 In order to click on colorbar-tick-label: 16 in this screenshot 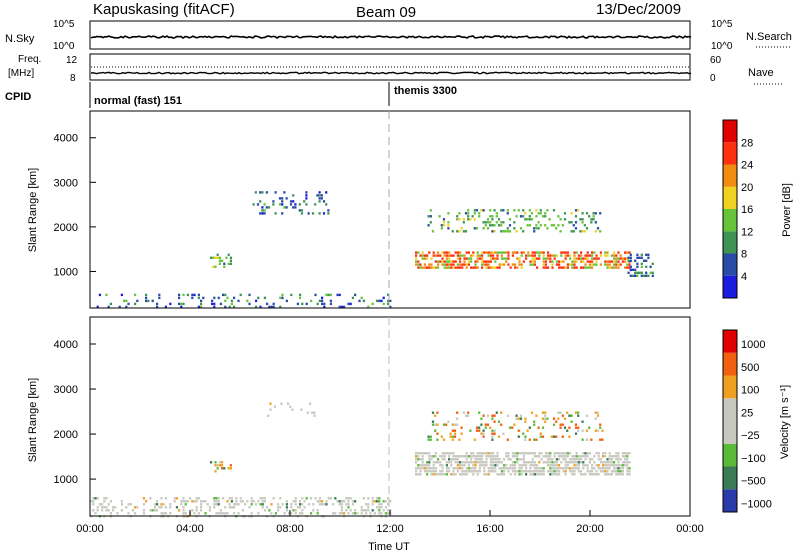, I will do `click(747, 210)`.